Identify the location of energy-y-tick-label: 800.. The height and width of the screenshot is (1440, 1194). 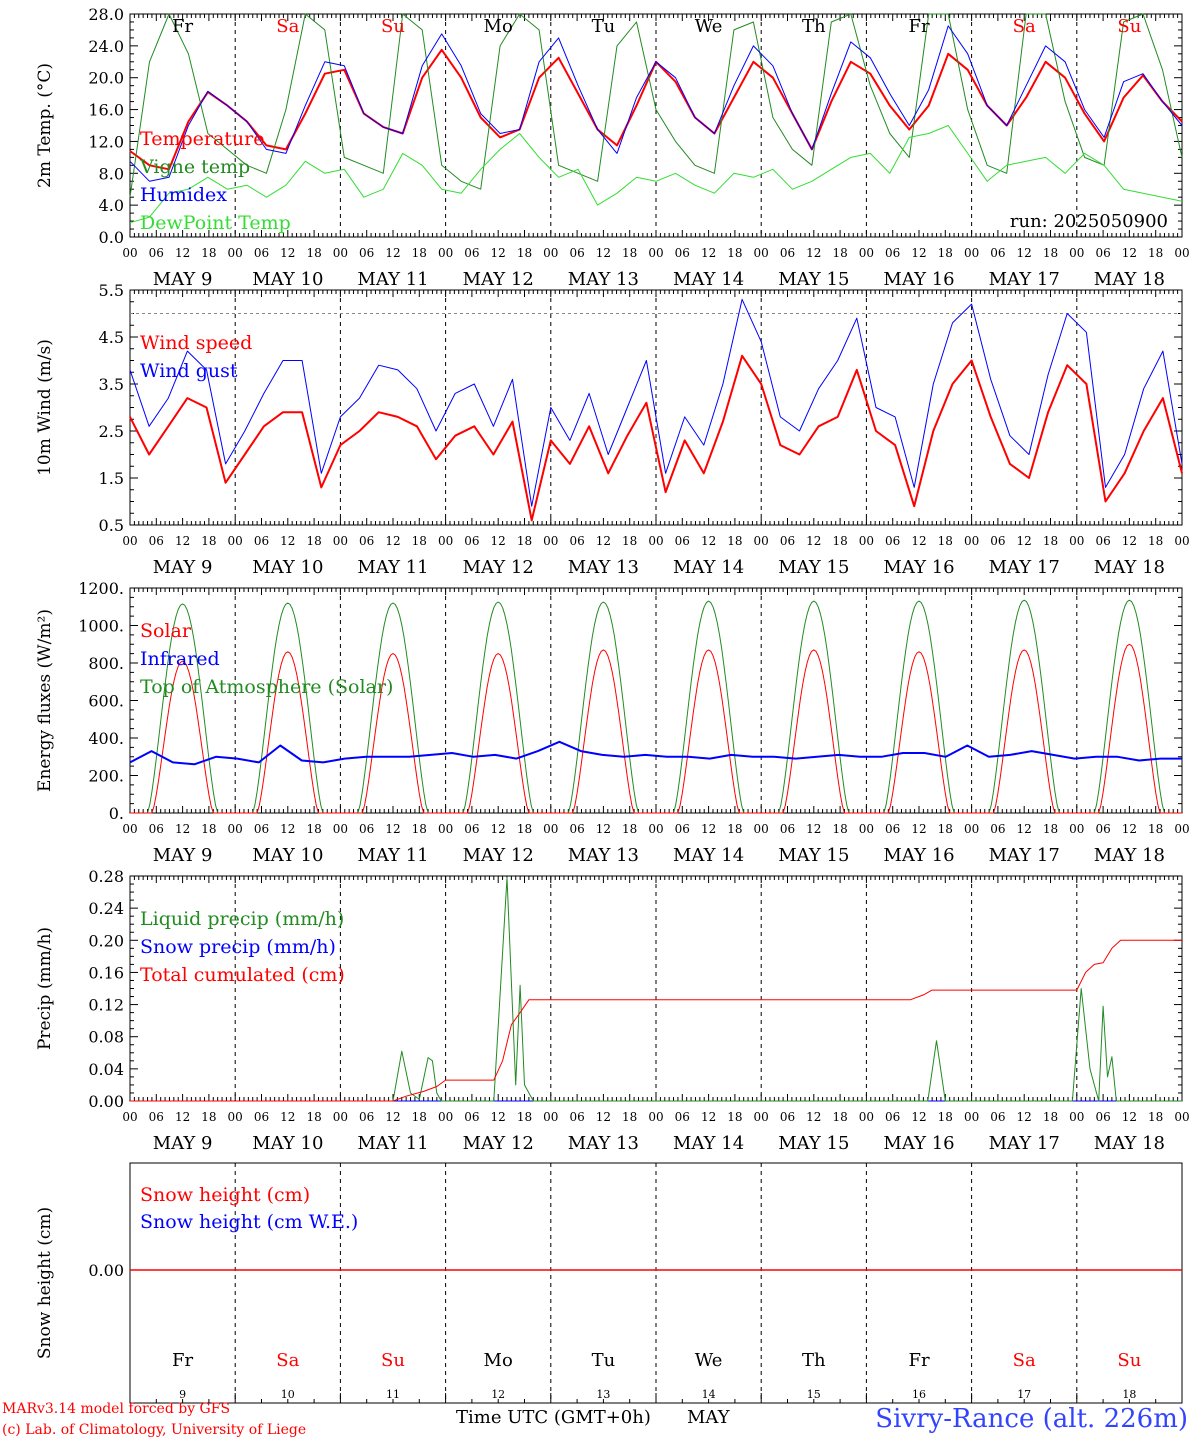
(106, 663).